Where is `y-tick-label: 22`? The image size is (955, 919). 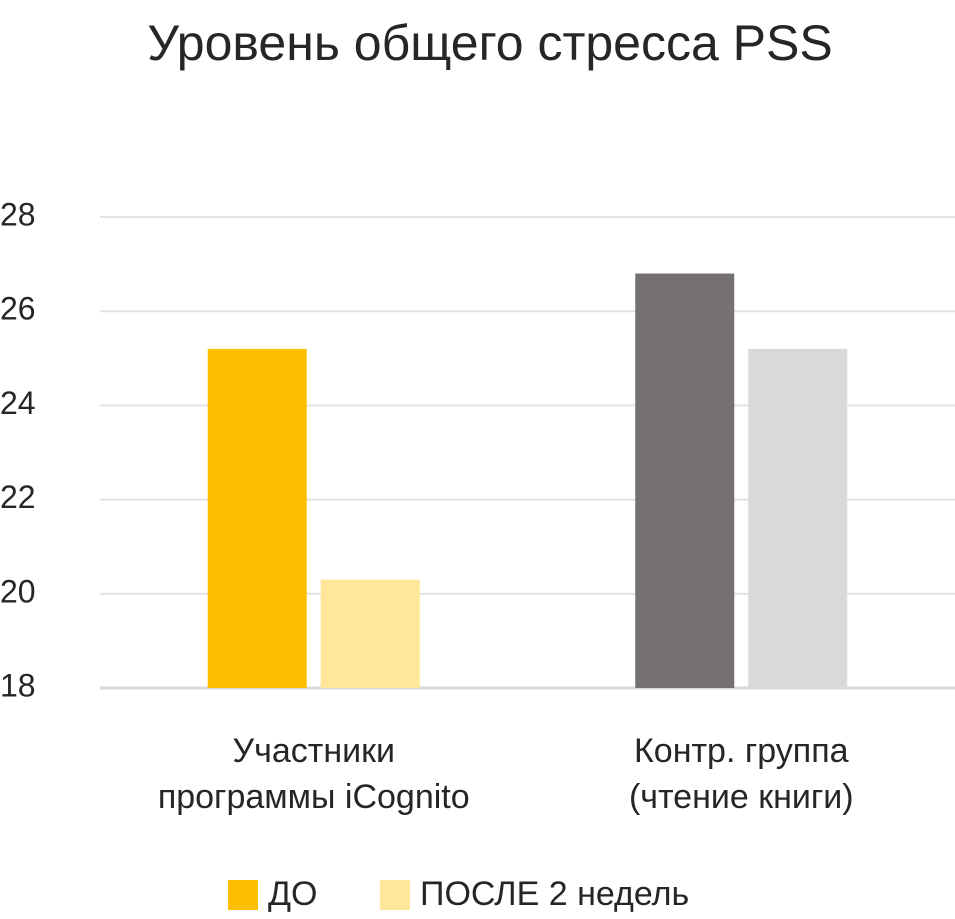 y-tick-label: 22 is located at coordinates (18, 497).